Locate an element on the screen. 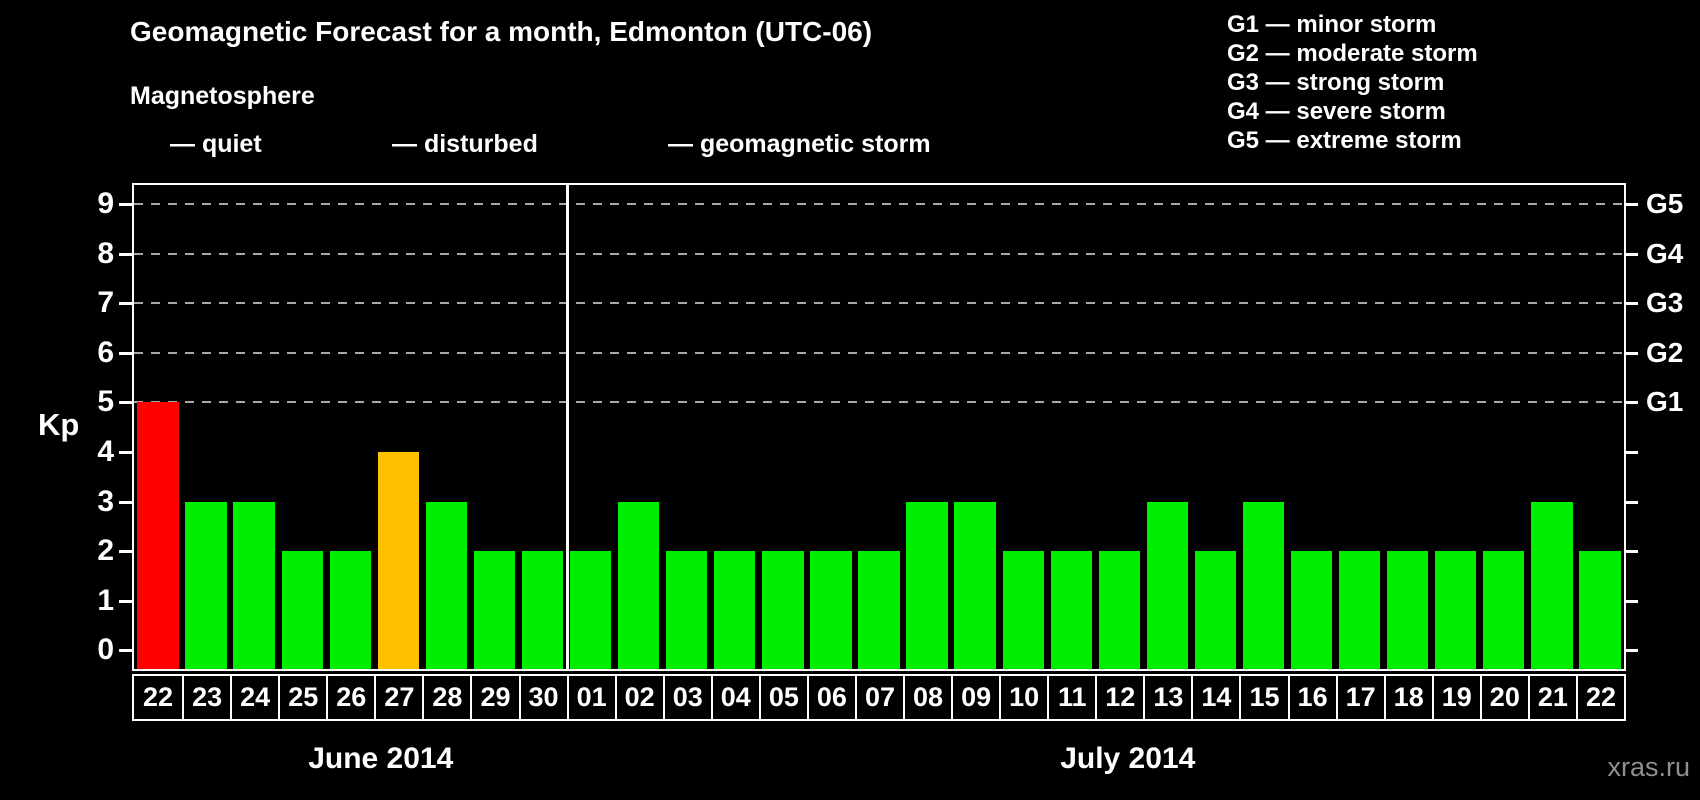 The height and width of the screenshot is (800, 1700). g-scale-line-g2: G2 — moderate storm is located at coordinates (1352, 53).